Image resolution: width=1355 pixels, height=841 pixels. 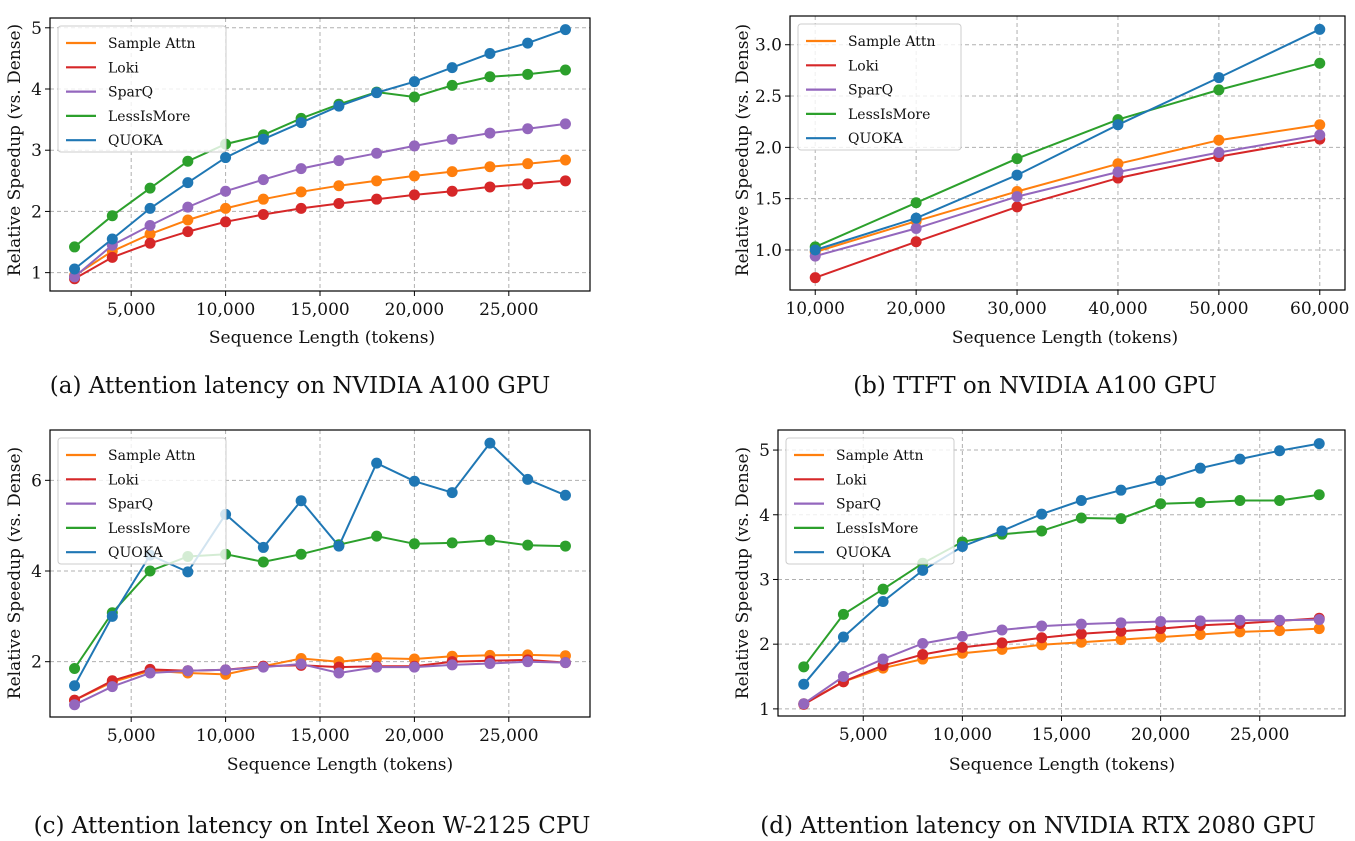 What do you see at coordinates (123, 68) in the screenshot?
I see `legend-label: Loki` at bounding box center [123, 68].